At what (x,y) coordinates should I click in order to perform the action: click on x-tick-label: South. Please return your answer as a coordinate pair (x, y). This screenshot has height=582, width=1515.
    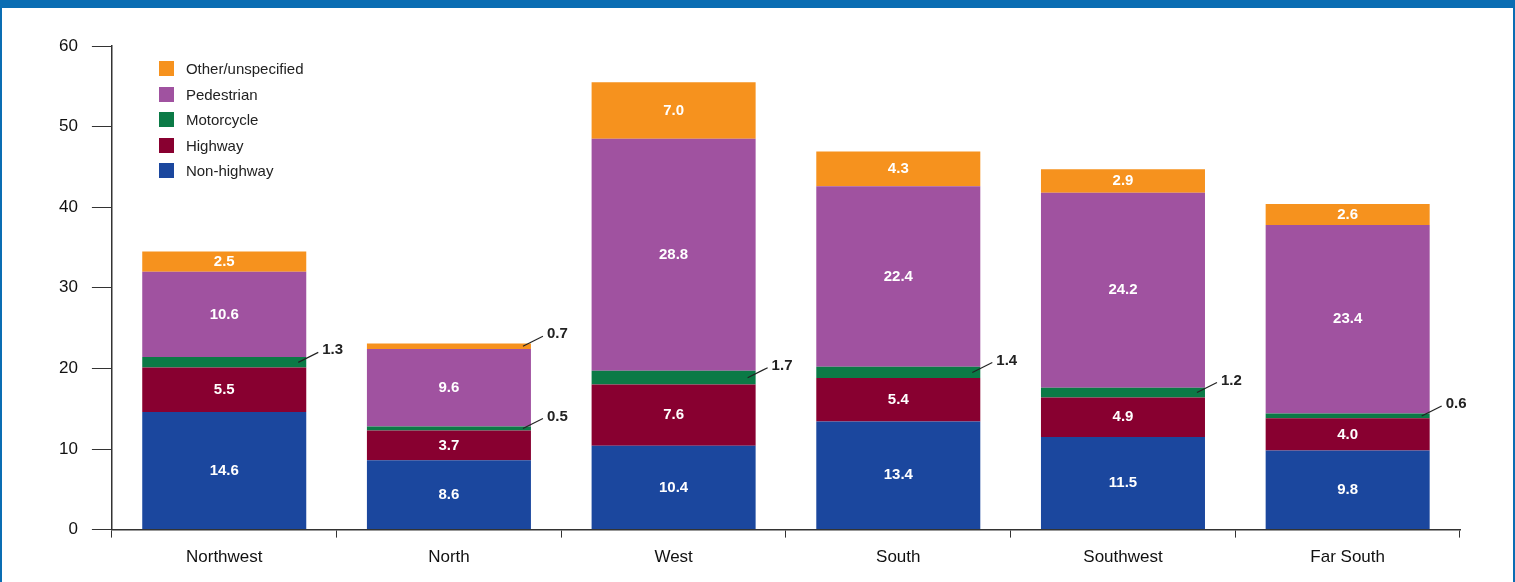
    Looking at the image, I should click on (898, 557).